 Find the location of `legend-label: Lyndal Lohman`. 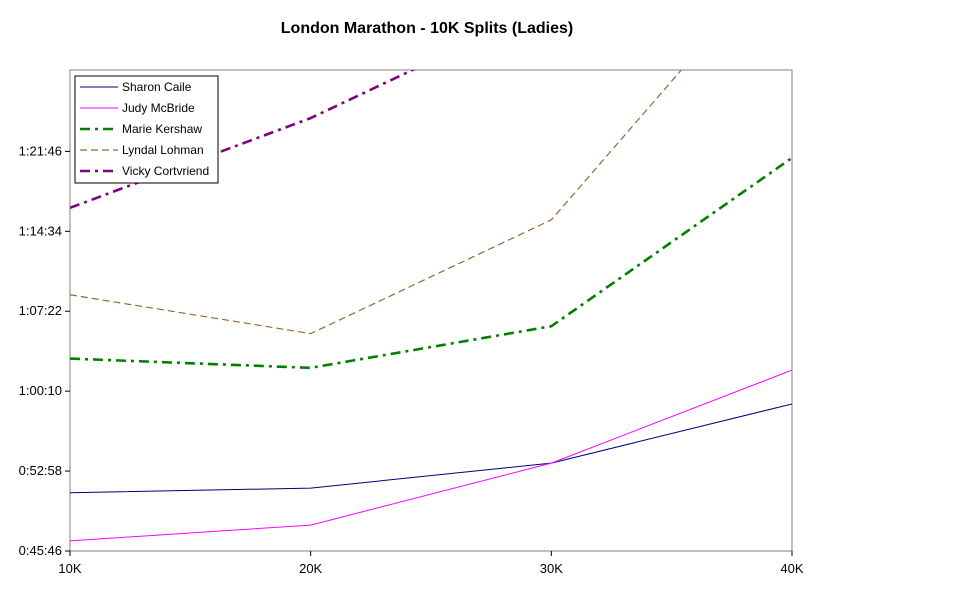

legend-label: Lyndal Lohman is located at coordinates (163, 150).